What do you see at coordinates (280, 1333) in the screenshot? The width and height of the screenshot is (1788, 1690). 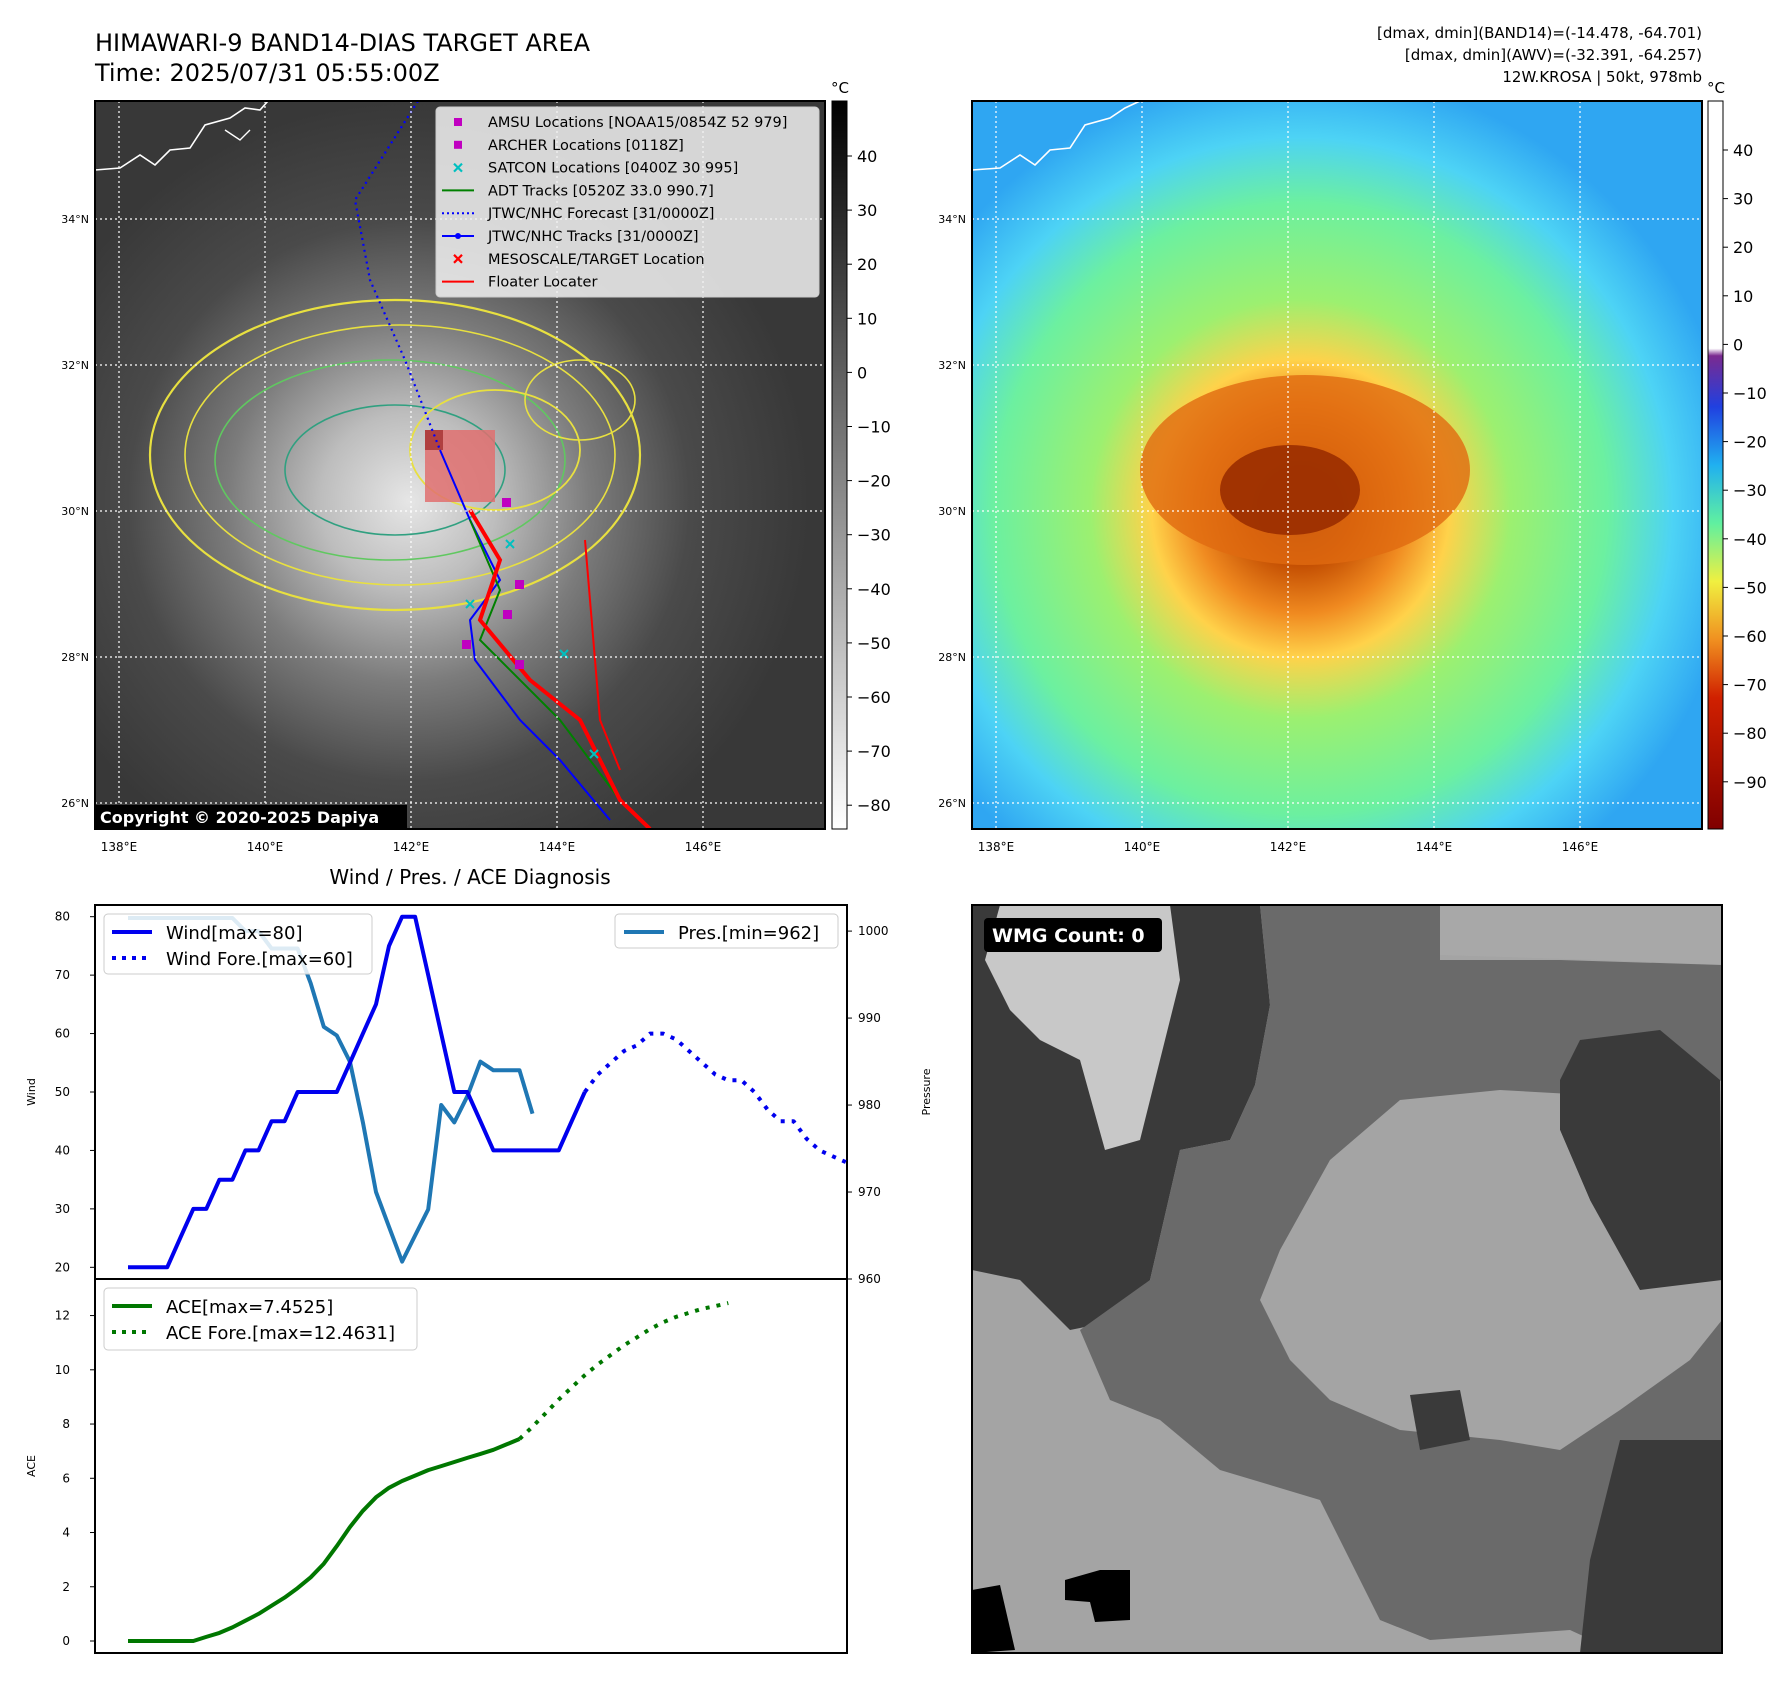 I see `ace-fore-legend-label: ACE Fore.[max=12.4631]` at bounding box center [280, 1333].